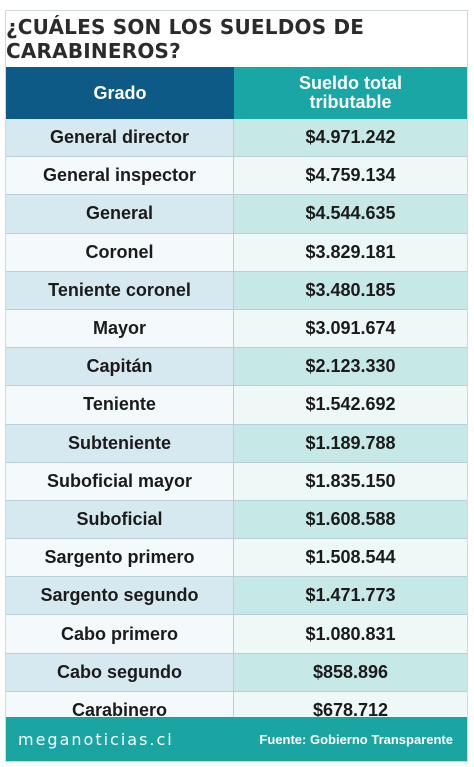 The image size is (474, 767). What do you see at coordinates (350, 405) in the screenshot?
I see `cell-sueldo: $1.542.692` at bounding box center [350, 405].